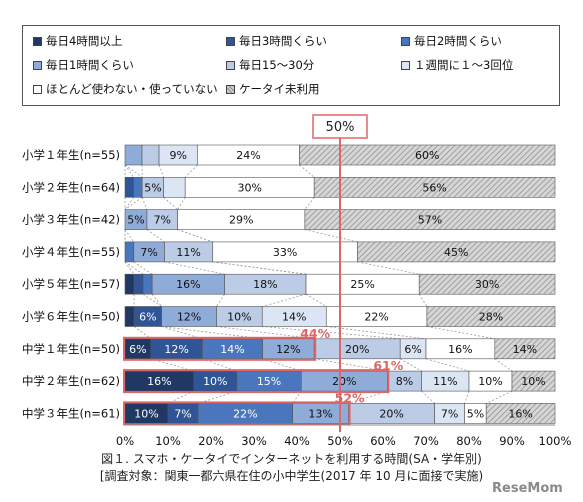 Image resolution: width=583 pixels, height=502 pixels. I want to click on data-label: 28%, so click(491, 317).